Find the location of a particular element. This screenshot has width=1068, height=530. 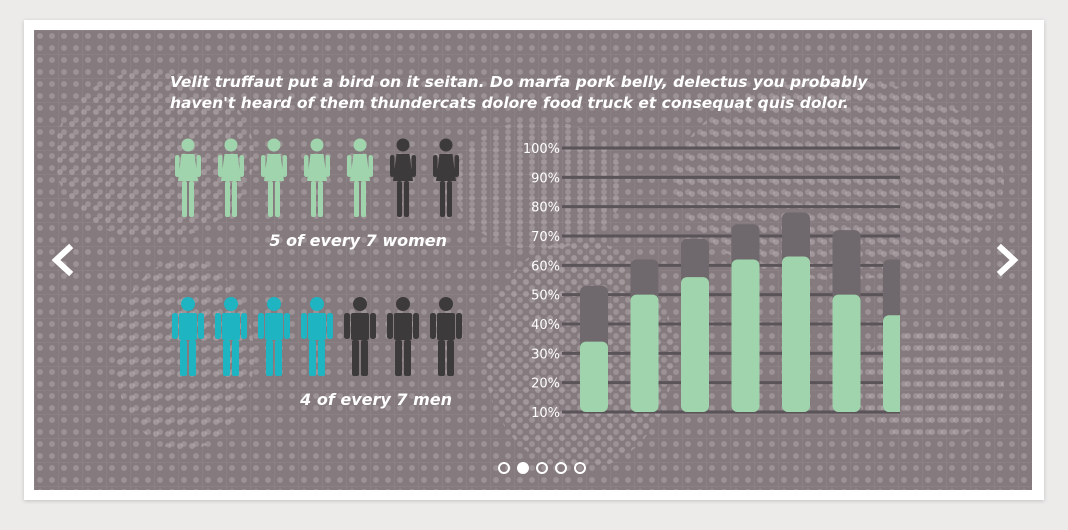

map-continent-europe is located at coordinates (539, 185).